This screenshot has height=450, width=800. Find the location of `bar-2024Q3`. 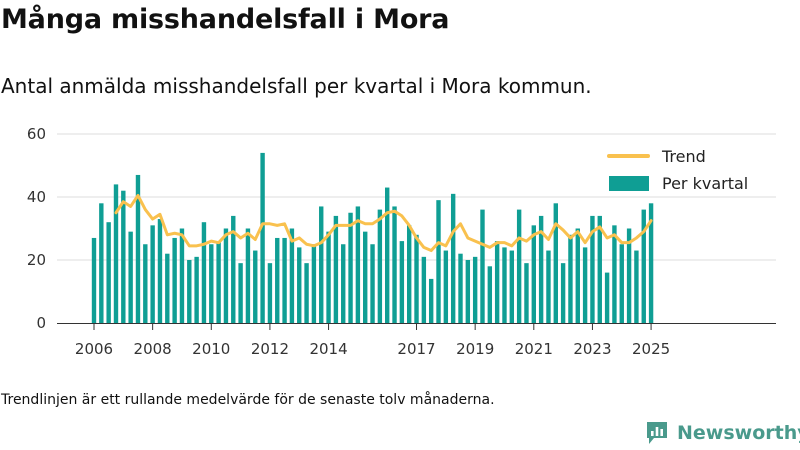

bar-2024Q3 is located at coordinates (636, 286).